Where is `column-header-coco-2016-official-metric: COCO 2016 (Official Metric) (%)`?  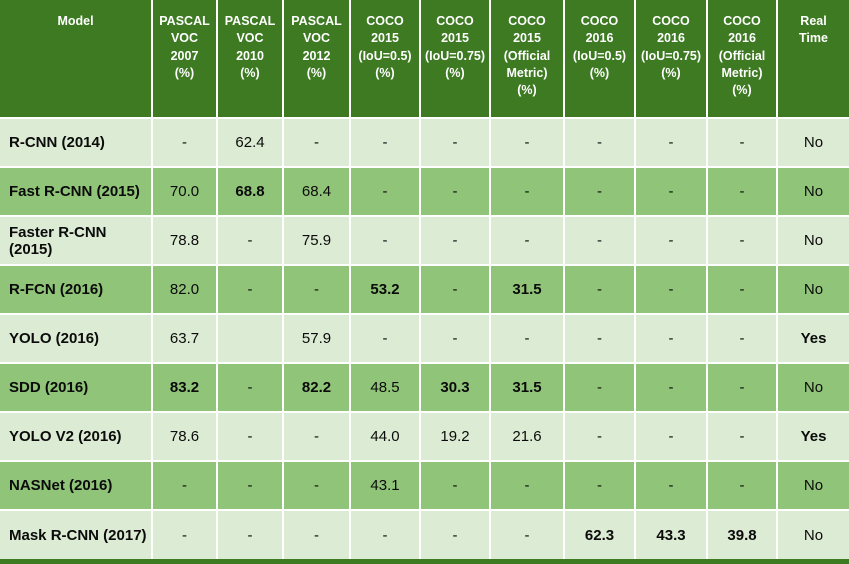
column-header-coco-2016-official-metric: COCO 2016 (Official Metric) (%) is located at coordinates (742, 59).